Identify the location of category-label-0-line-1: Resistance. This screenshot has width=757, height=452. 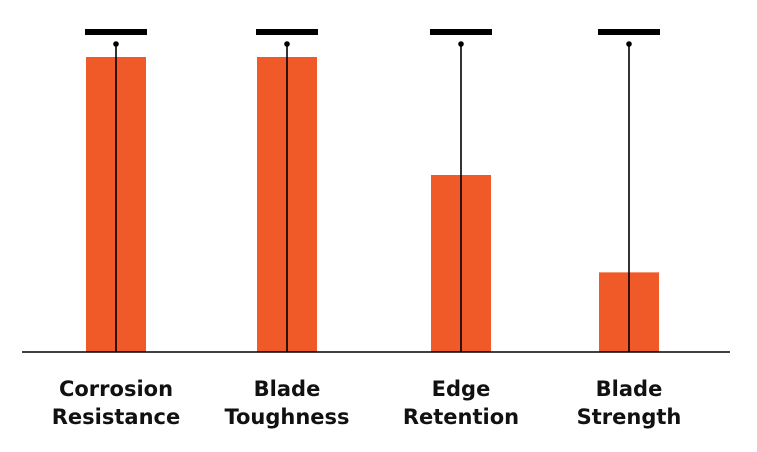
(116, 417).